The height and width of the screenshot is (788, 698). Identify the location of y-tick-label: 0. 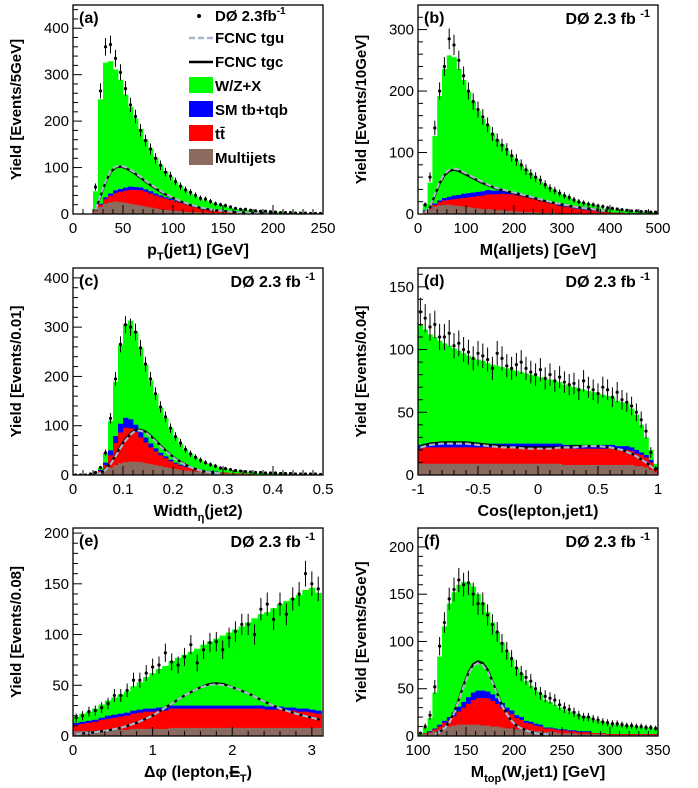
(410, 214).